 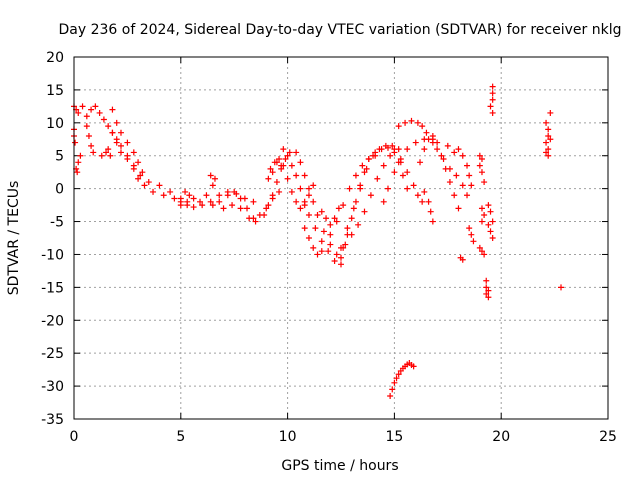 What do you see at coordinates (288, 437) in the screenshot?
I see `x-tick-label: 10` at bounding box center [288, 437].